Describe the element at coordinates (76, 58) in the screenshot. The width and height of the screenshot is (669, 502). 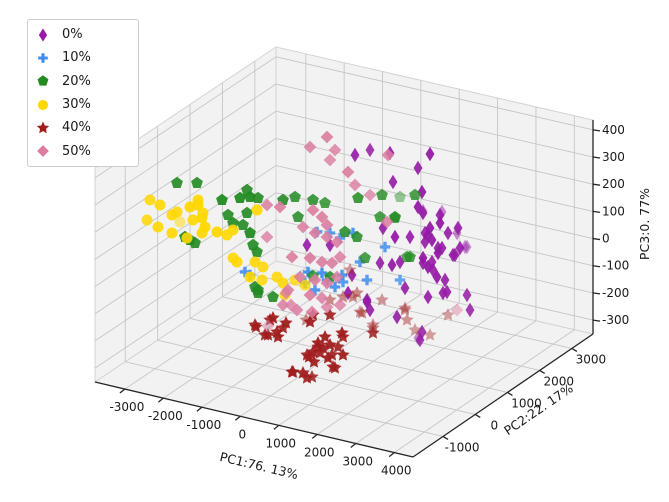
I see `legend-label: 10%` at that location.